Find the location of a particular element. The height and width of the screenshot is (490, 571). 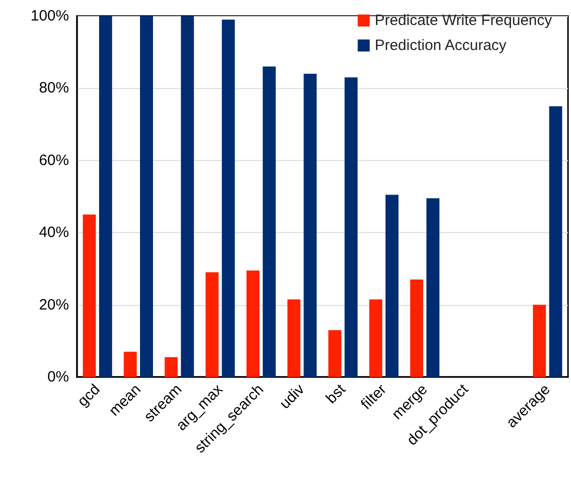

y-tick-label: 20% is located at coordinates (53, 305).